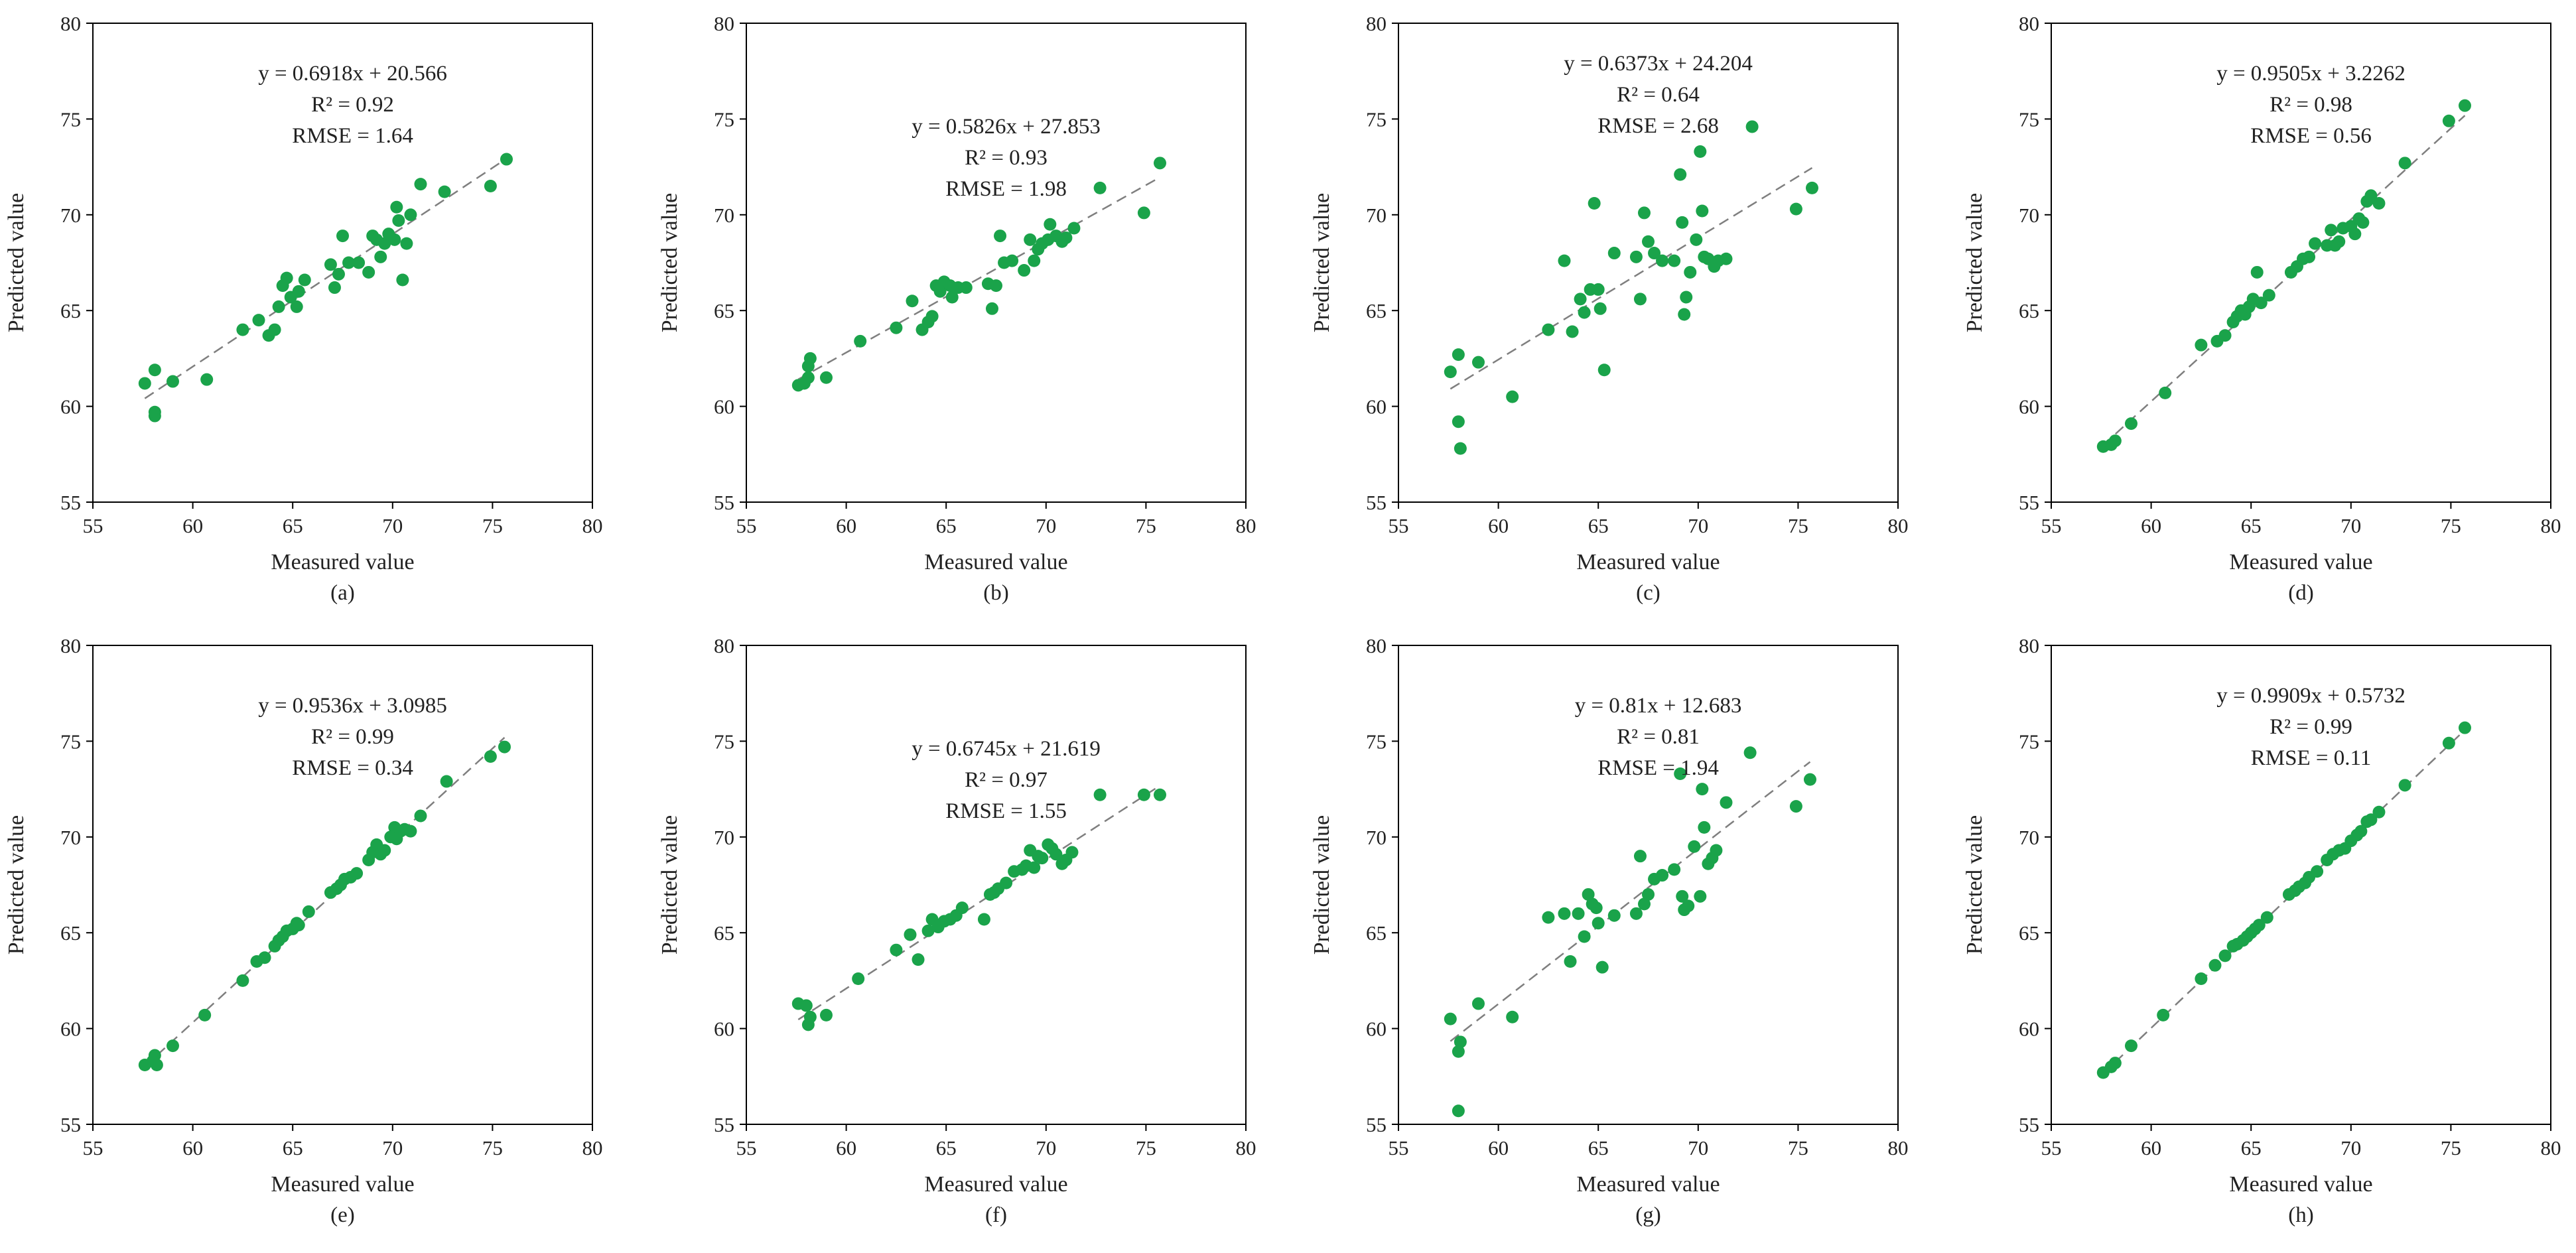  Describe the element at coordinates (2301, 885) in the screenshot. I see `plot-frame` at that location.